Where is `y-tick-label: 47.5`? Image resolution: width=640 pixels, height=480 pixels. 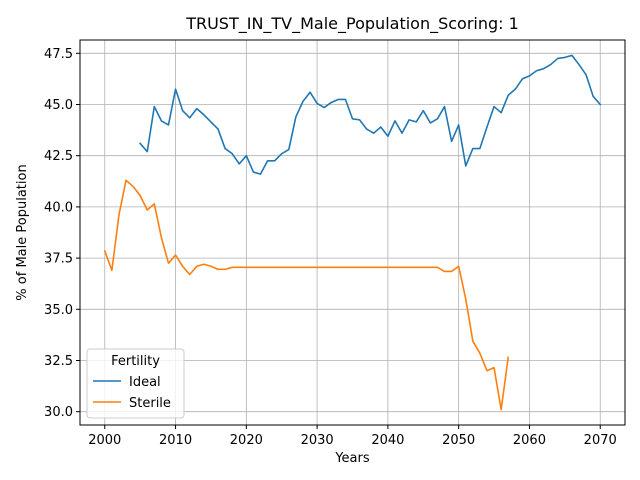
y-tick-label: 47.5 is located at coordinates (58, 54).